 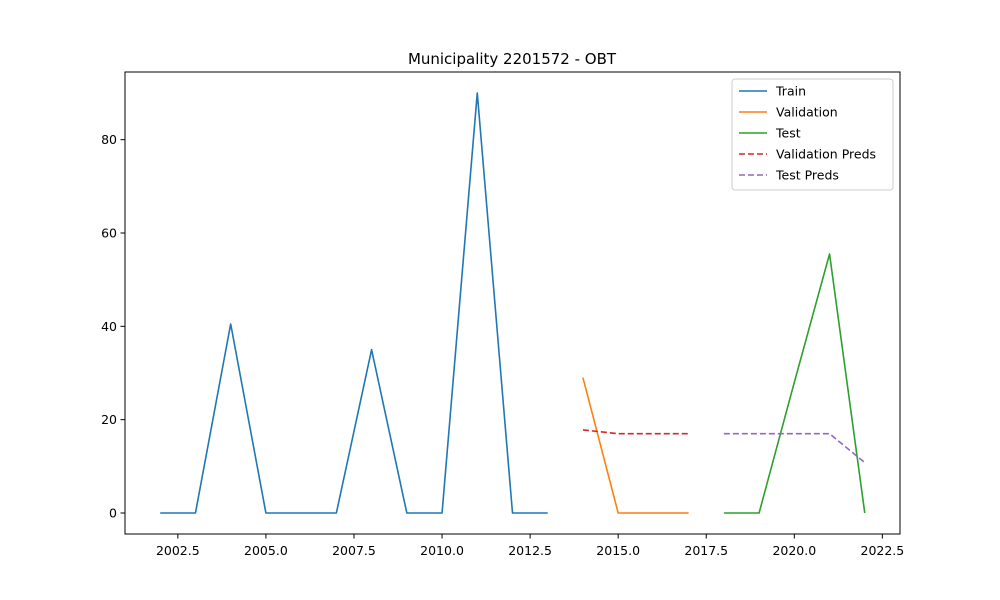 What do you see at coordinates (530, 550) in the screenshot?
I see `x-tick-label: 2012.5` at bounding box center [530, 550].